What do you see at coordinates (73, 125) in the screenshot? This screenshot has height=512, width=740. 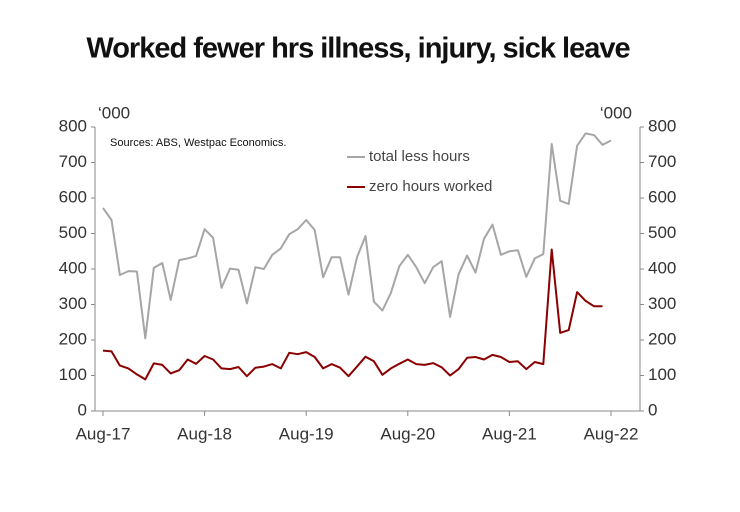 I see `y-tick-label: 800` at bounding box center [73, 125].